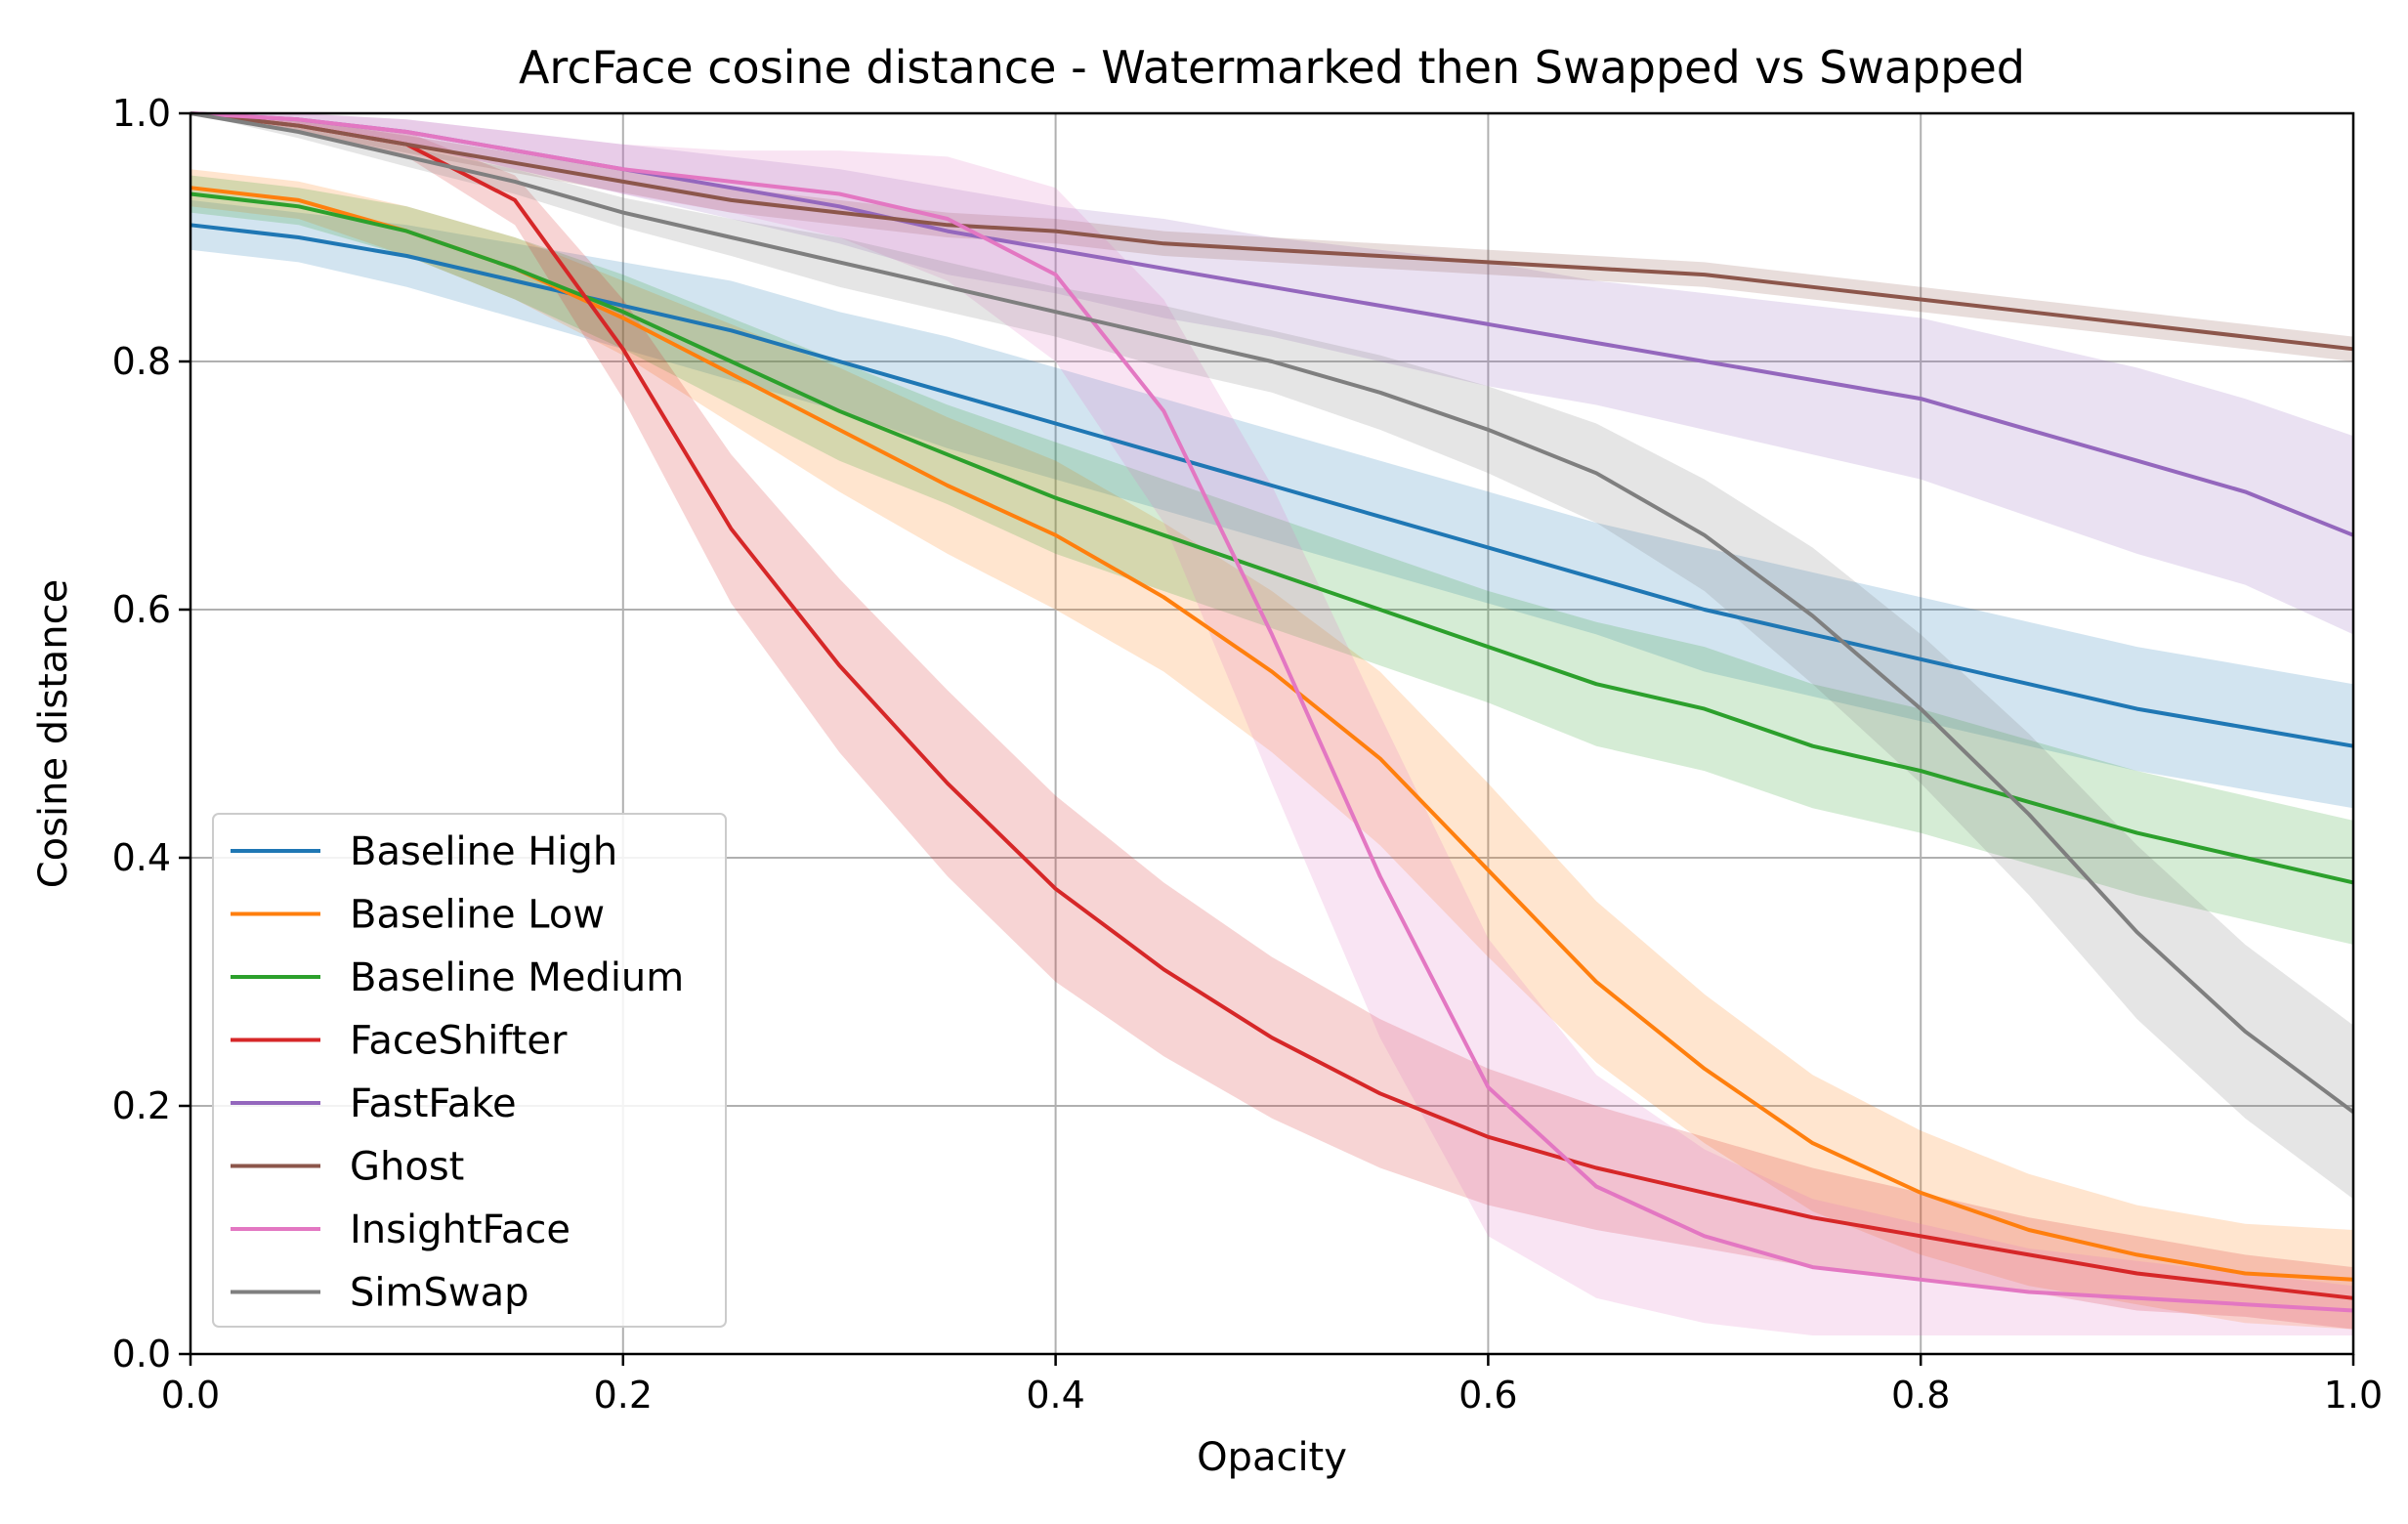 The width and height of the screenshot is (2408, 1524). I want to click on x-tick-label: 0.4, so click(1055, 1395).